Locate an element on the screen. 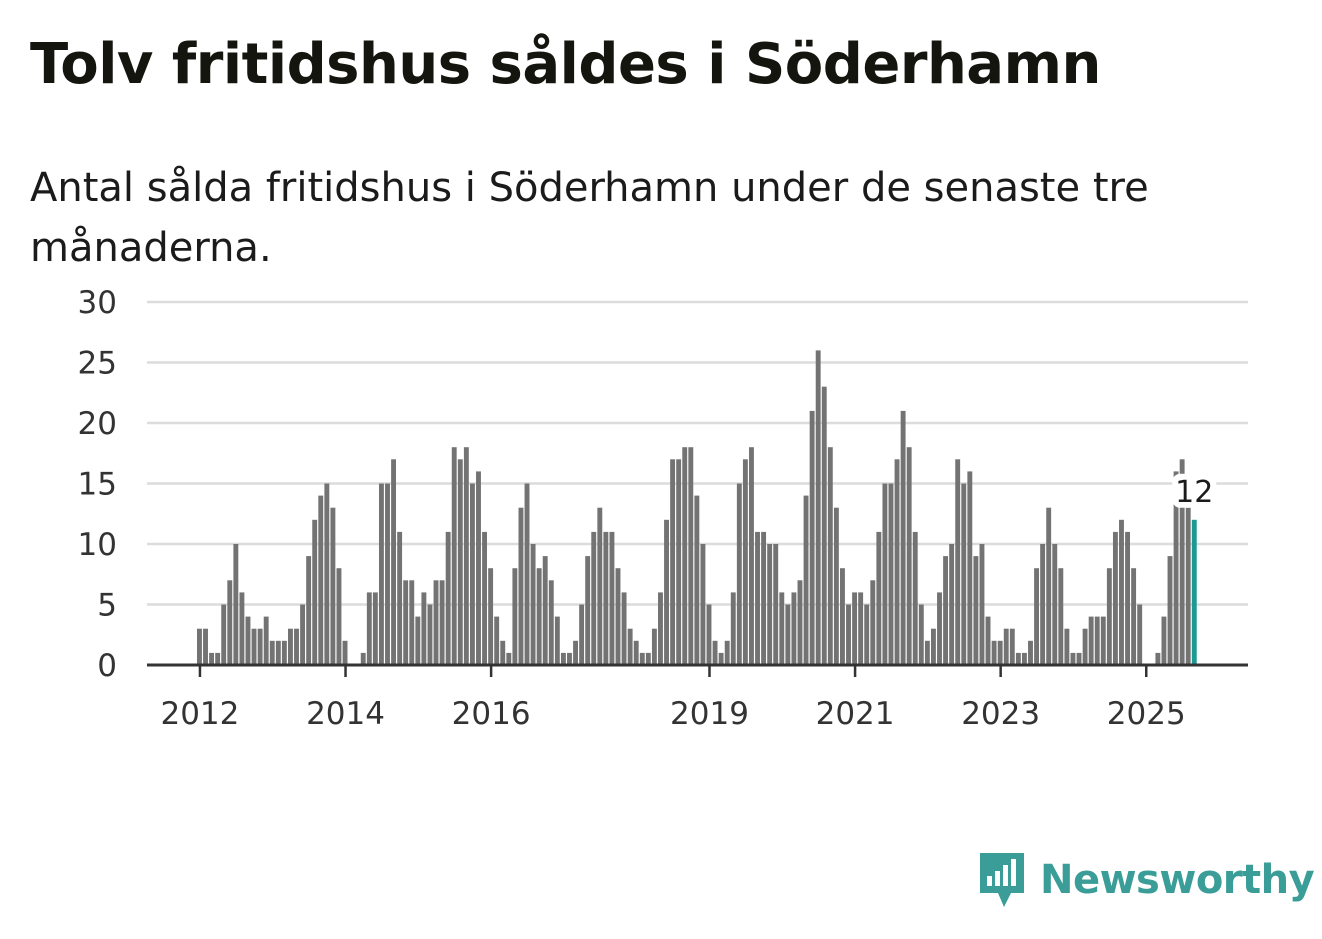  x-tick-label: 2014 is located at coordinates (345, 714).